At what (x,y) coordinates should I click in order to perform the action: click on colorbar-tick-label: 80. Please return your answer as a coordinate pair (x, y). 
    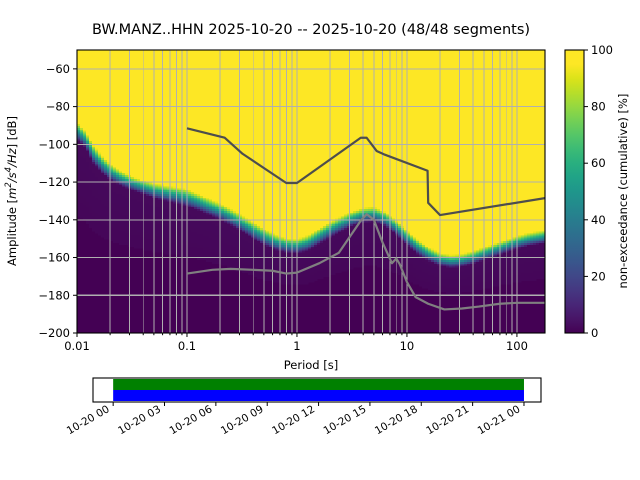
    Looking at the image, I should click on (598, 107).